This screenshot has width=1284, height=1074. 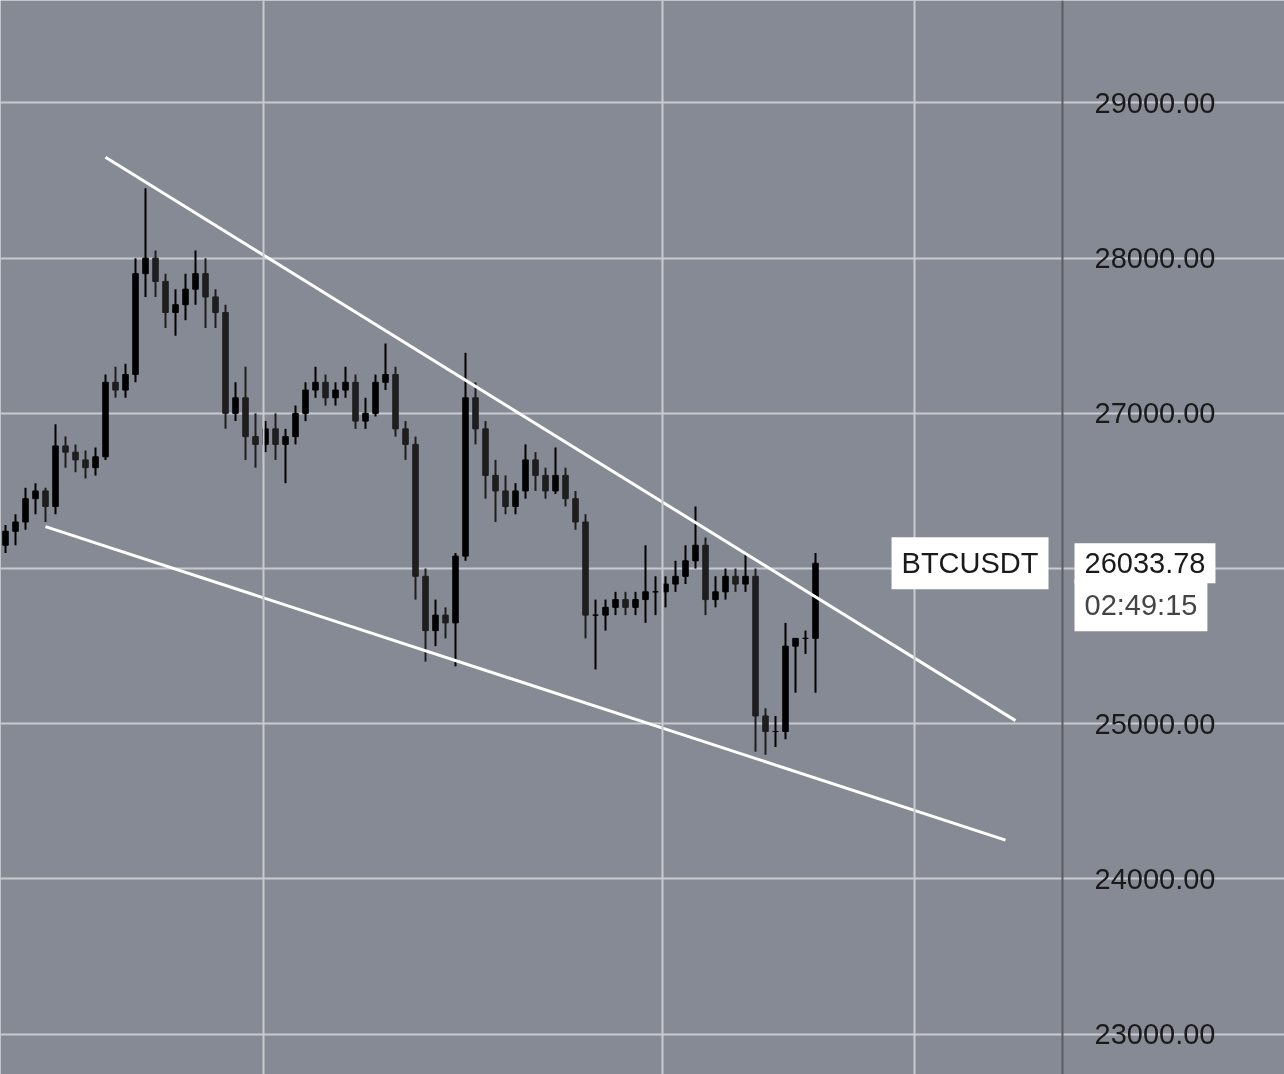 I want to click on y-tick-label: 29000.00, so click(x=1155, y=102).